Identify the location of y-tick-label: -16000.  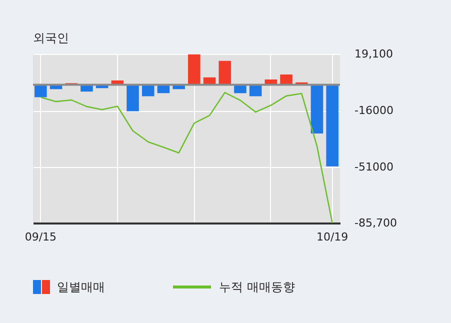
(374, 111).